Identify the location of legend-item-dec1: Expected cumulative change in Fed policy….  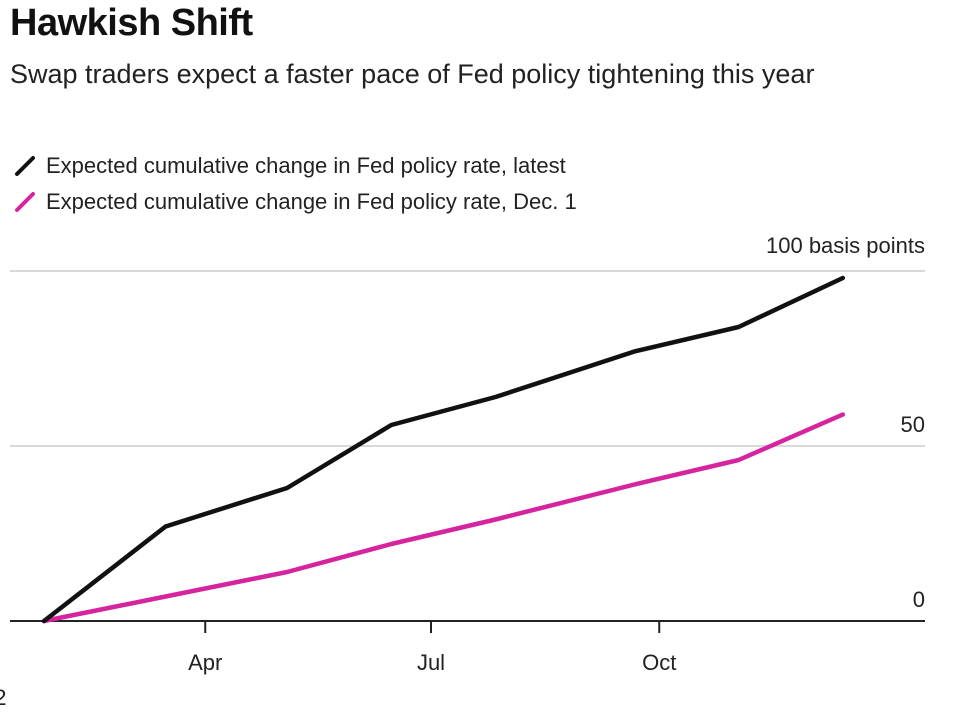
(295, 202).